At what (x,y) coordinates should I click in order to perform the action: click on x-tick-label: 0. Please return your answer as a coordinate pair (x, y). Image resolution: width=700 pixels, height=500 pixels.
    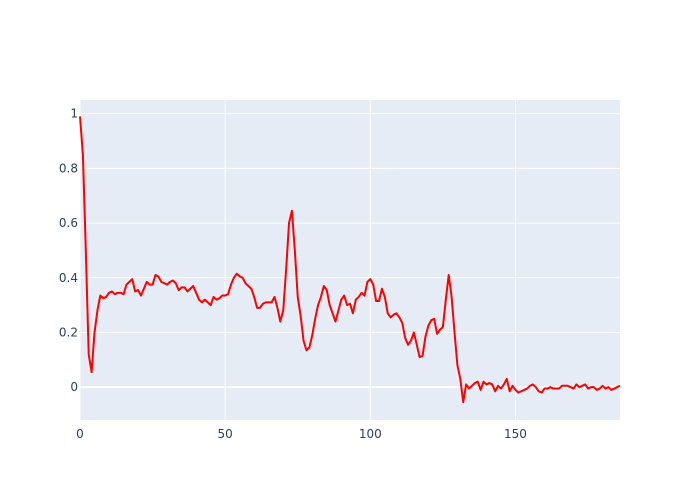
    Looking at the image, I should click on (80, 434).